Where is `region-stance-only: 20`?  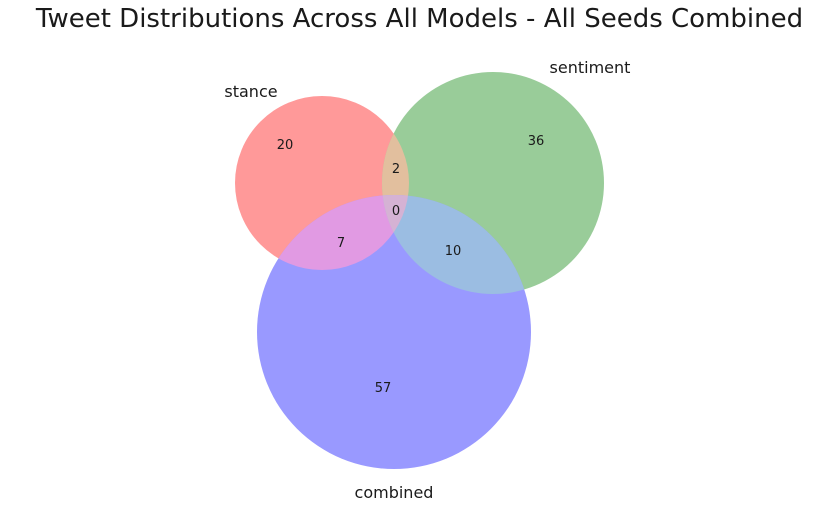
region-stance-only: 20 is located at coordinates (285, 145).